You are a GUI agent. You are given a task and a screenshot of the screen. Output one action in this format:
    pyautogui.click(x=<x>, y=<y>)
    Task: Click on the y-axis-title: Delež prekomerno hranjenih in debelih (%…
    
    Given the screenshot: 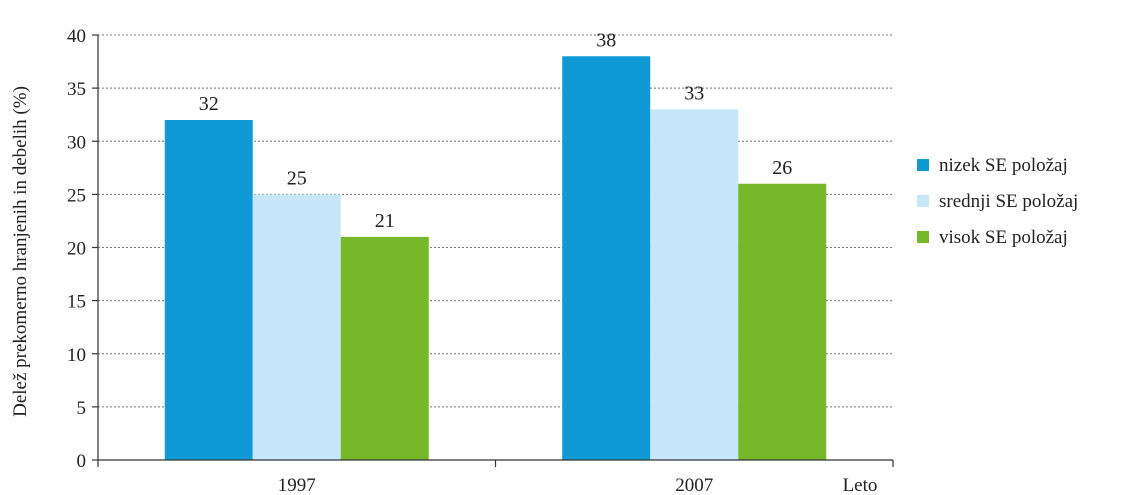 What is the action you would take?
    pyautogui.click(x=20, y=251)
    